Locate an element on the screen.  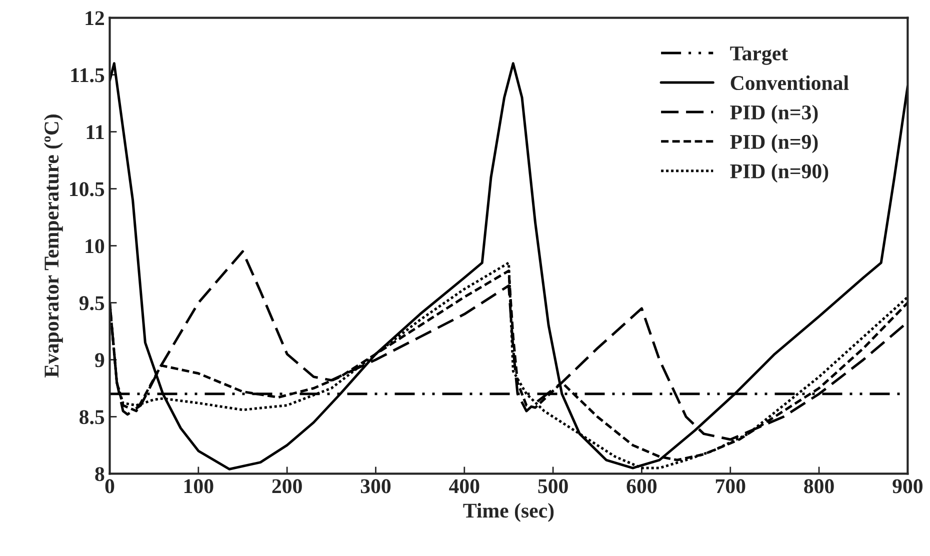
x-tick-label: 200 is located at coordinates (287, 486).